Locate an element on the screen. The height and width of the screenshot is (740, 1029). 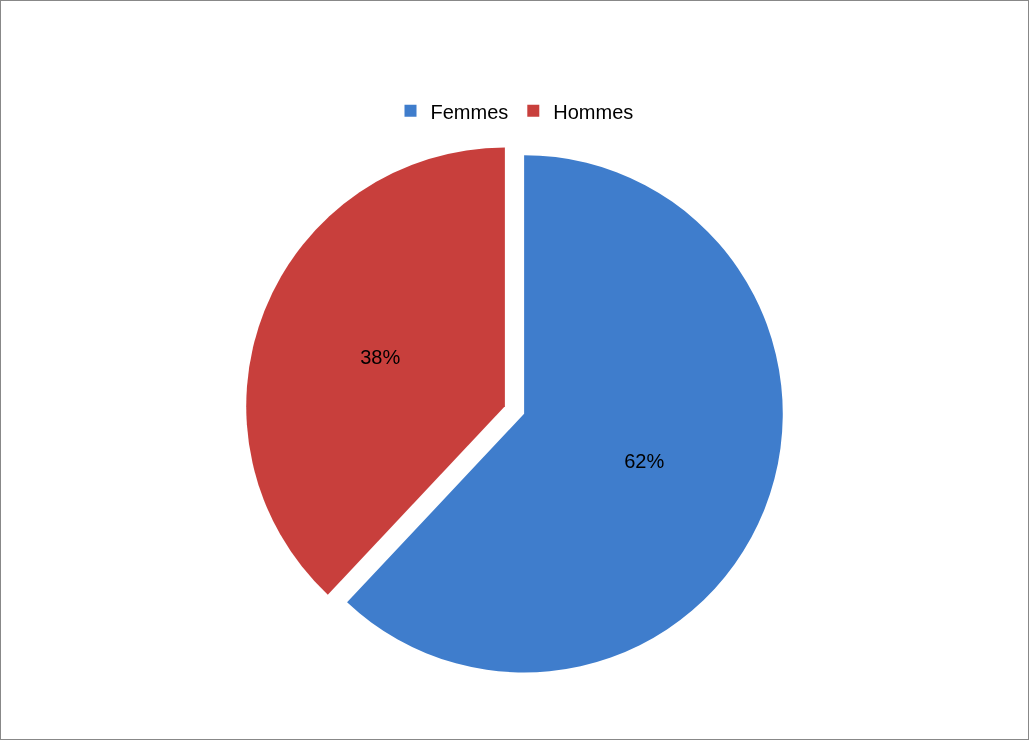
data-label: 38% is located at coordinates (380, 356).